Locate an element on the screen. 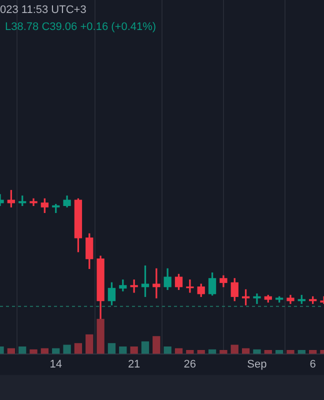  x-tick-label: 14 is located at coordinates (56, 364).